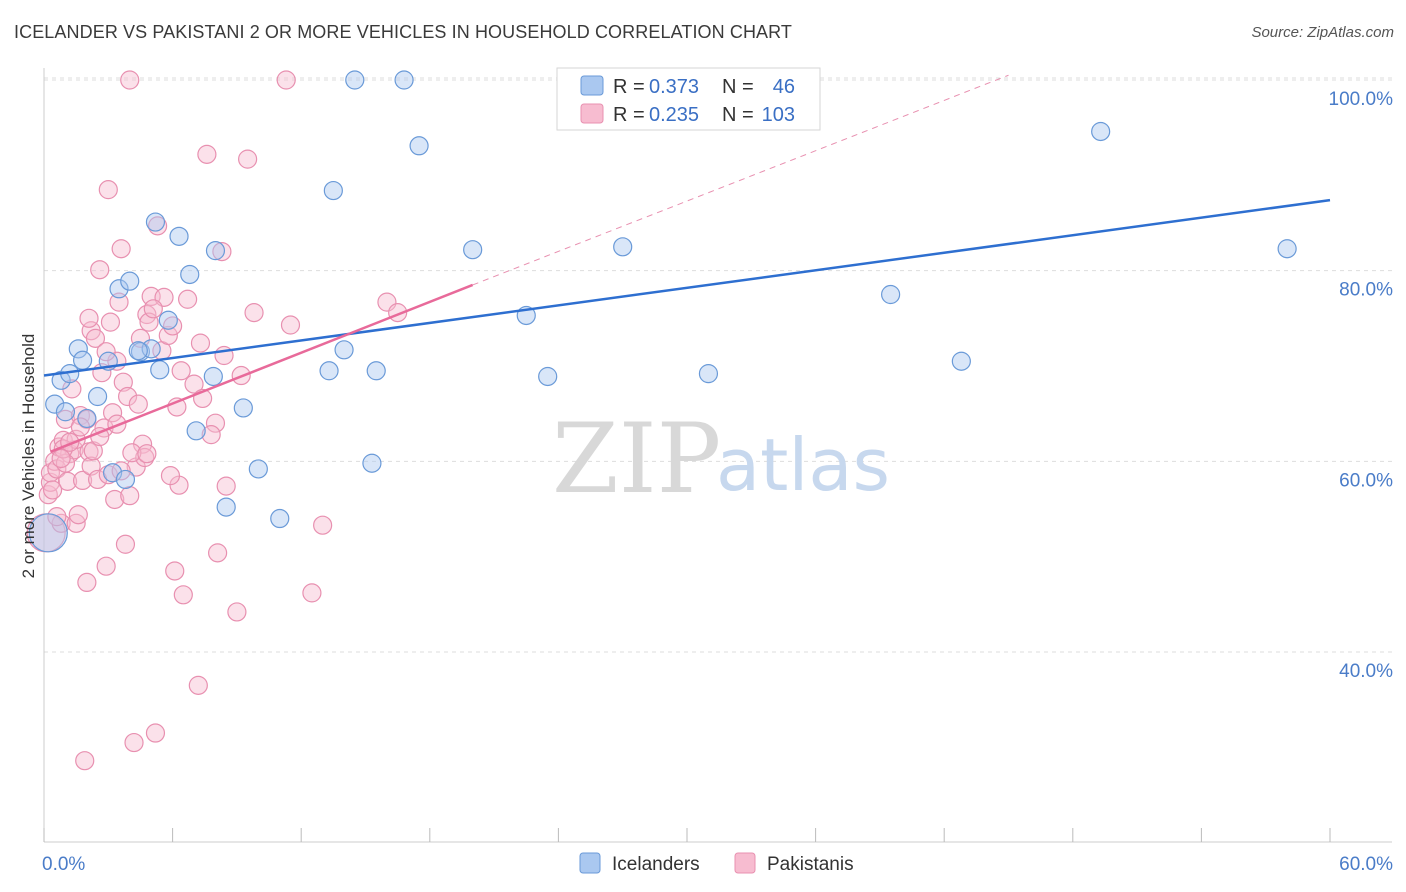  Describe the element at coordinates (656, 864) in the screenshot. I see `bottom-legend-label-icelanders: Icelanders` at that location.